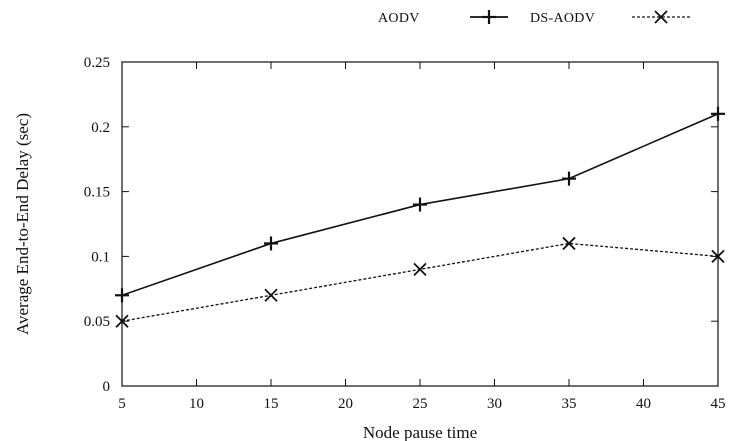 Image resolution: width=733 pixels, height=441 pixels. Describe the element at coordinates (569, 404) in the screenshot. I see `x-tick-label: 35` at that location.